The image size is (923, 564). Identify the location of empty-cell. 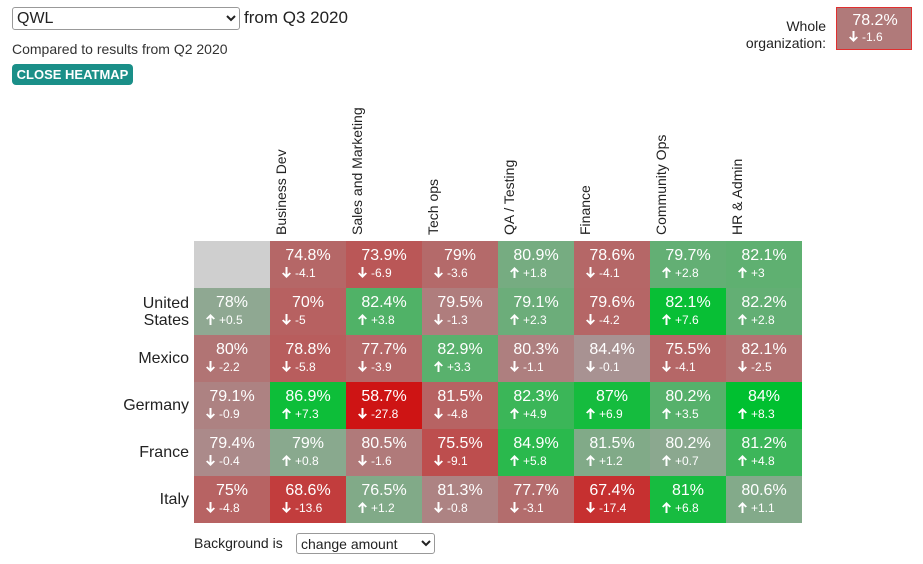
(232, 264).